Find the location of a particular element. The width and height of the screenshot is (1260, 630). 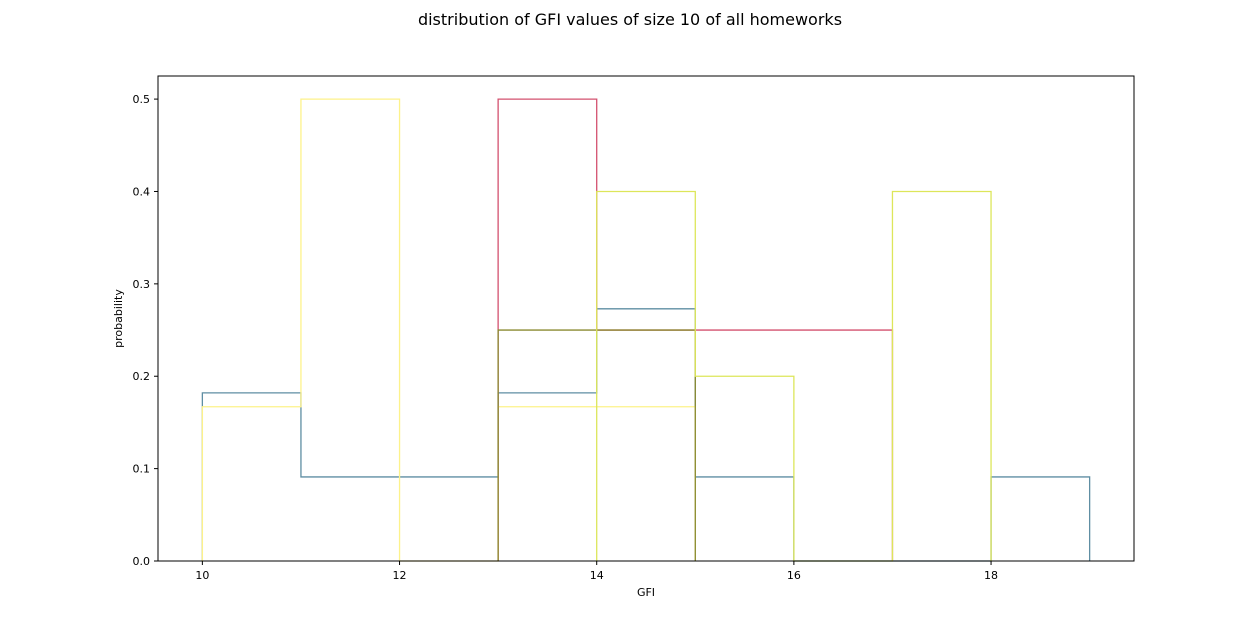

x-tick-label: 10 is located at coordinates (202, 575).